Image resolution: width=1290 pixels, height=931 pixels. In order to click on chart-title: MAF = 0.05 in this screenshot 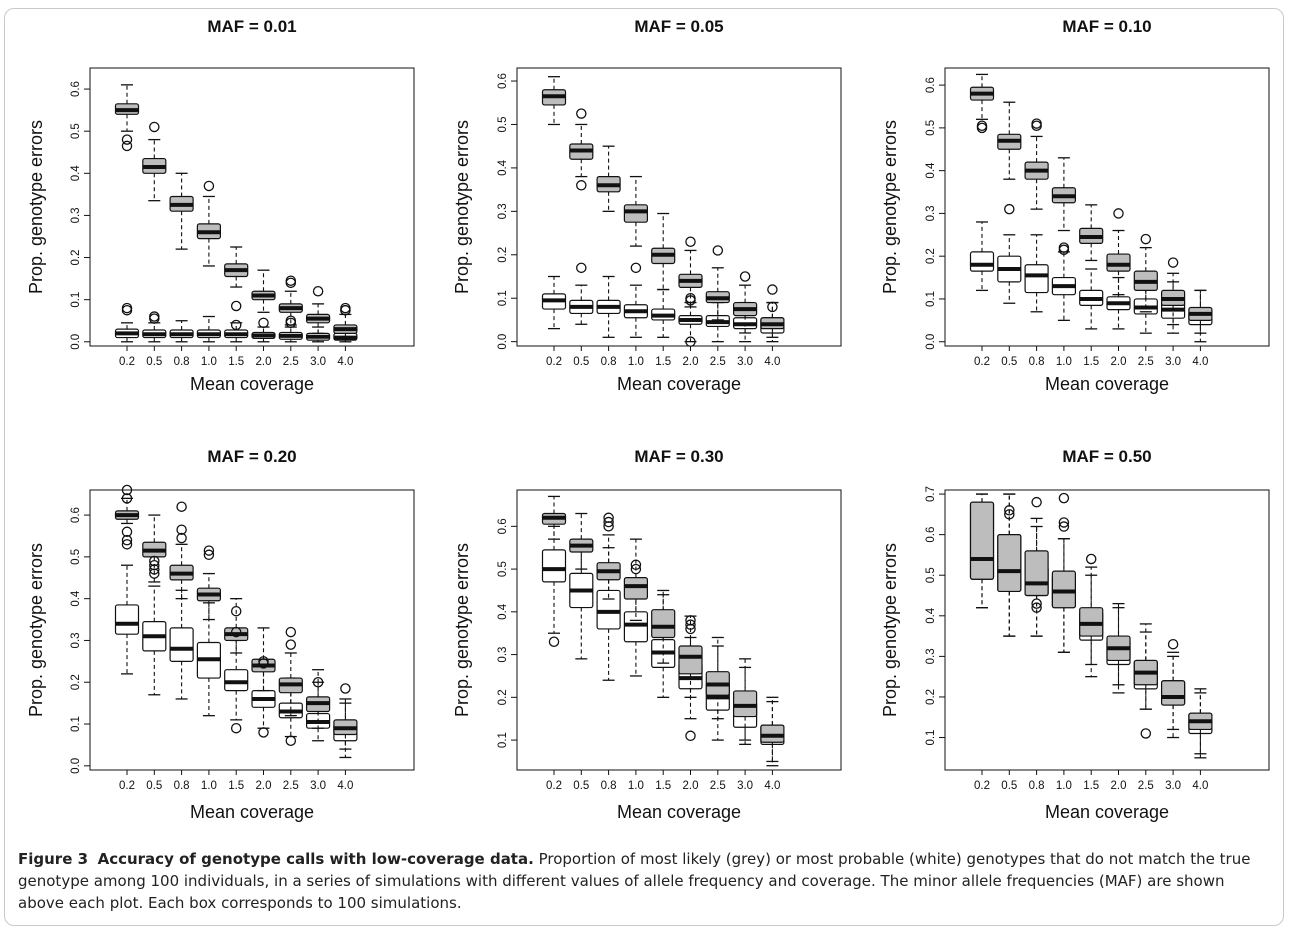, I will do `click(678, 26)`.